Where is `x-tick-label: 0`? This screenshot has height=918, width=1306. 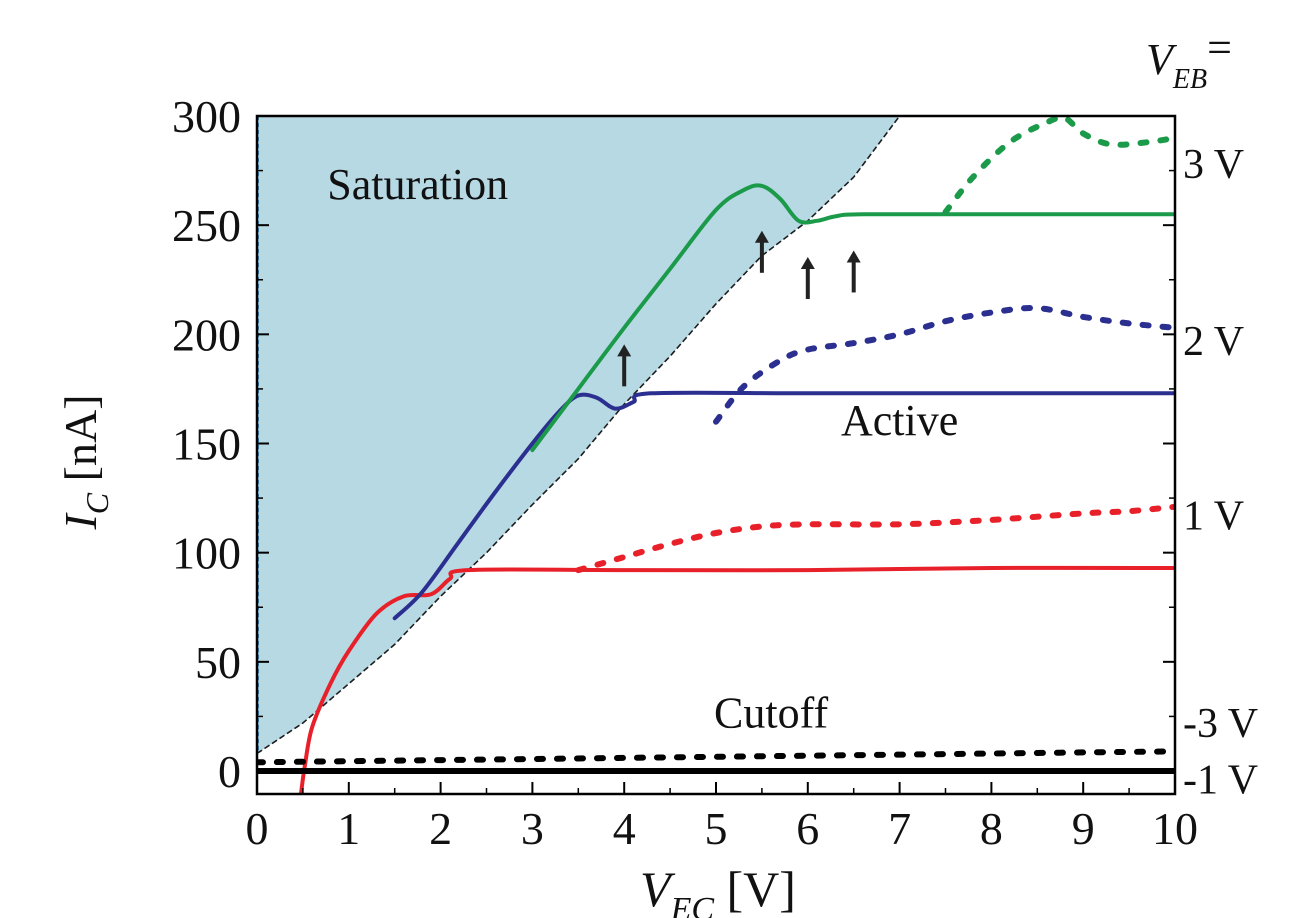
x-tick-label: 0 is located at coordinates (257, 828).